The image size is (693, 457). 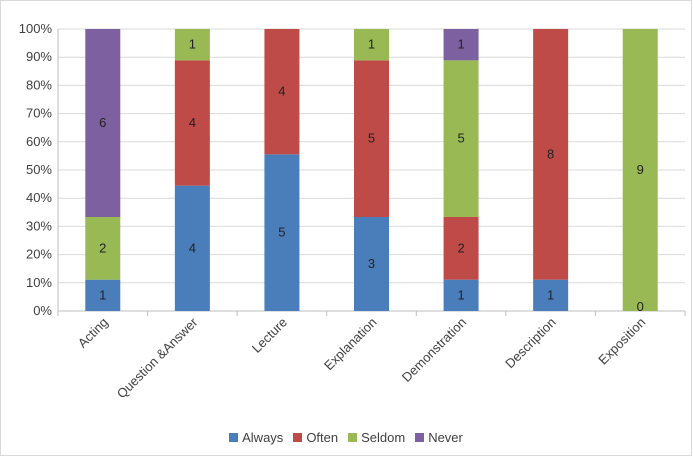 I want to click on y-tick-label: 50%, so click(x=39, y=169).